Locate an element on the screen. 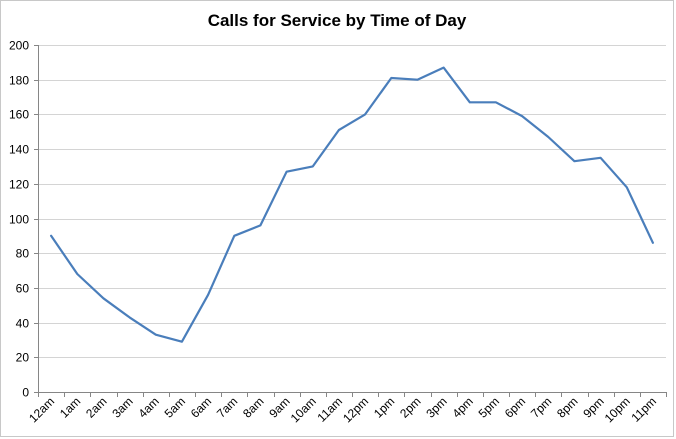 The height and width of the screenshot is (439, 676). y-tick-label: 100 is located at coordinates (19, 220).